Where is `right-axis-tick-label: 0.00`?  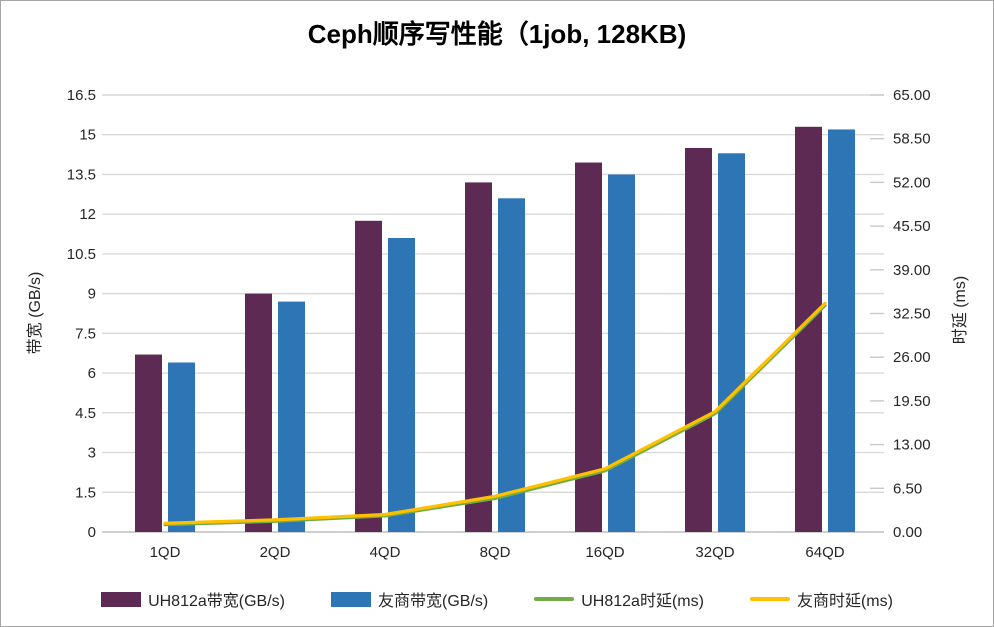
right-axis-tick-label: 0.00 is located at coordinates (907, 532).